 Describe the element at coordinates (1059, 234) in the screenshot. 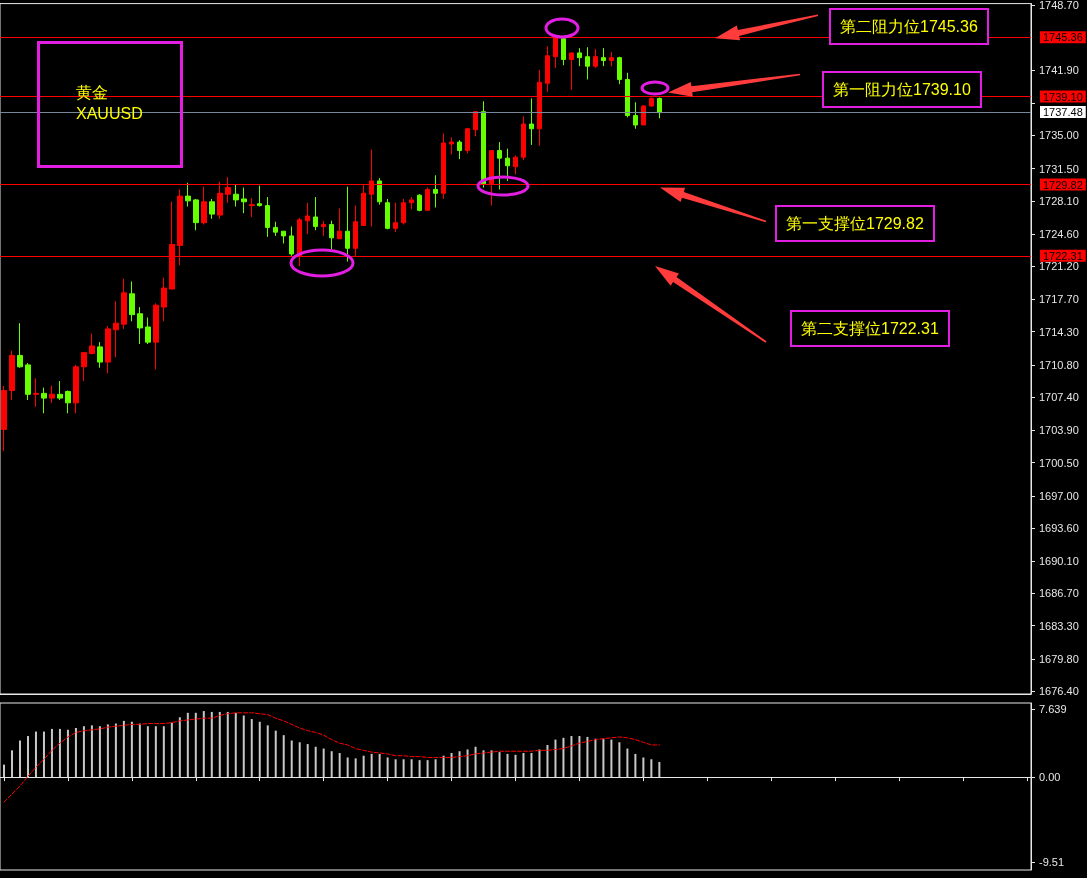

I see `y-tick-label: 1724.60` at that location.